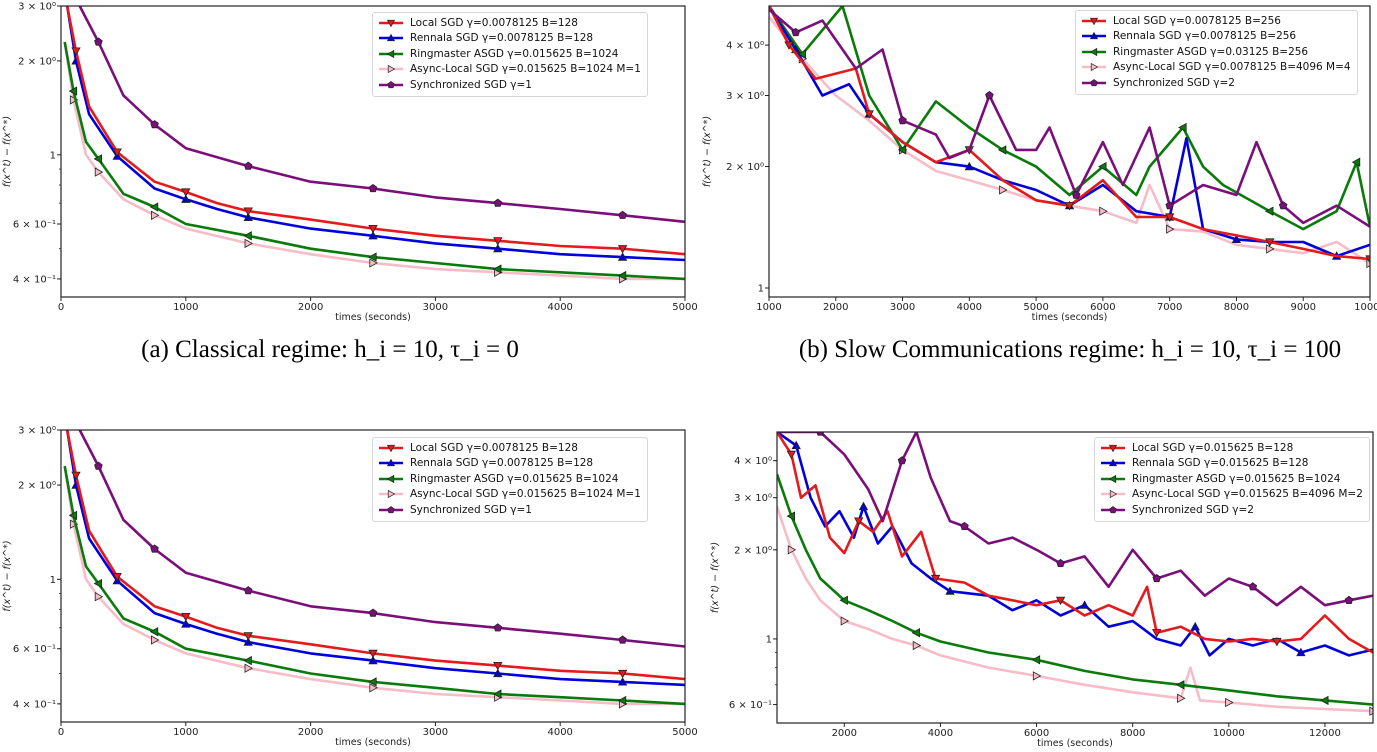 The width and height of the screenshot is (1377, 752). Describe the element at coordinates (1216, 52) in the screenshot. I see `legend-item-ringmaster: Ringmaster ASGD γ=0.03125 B=256` at that location.